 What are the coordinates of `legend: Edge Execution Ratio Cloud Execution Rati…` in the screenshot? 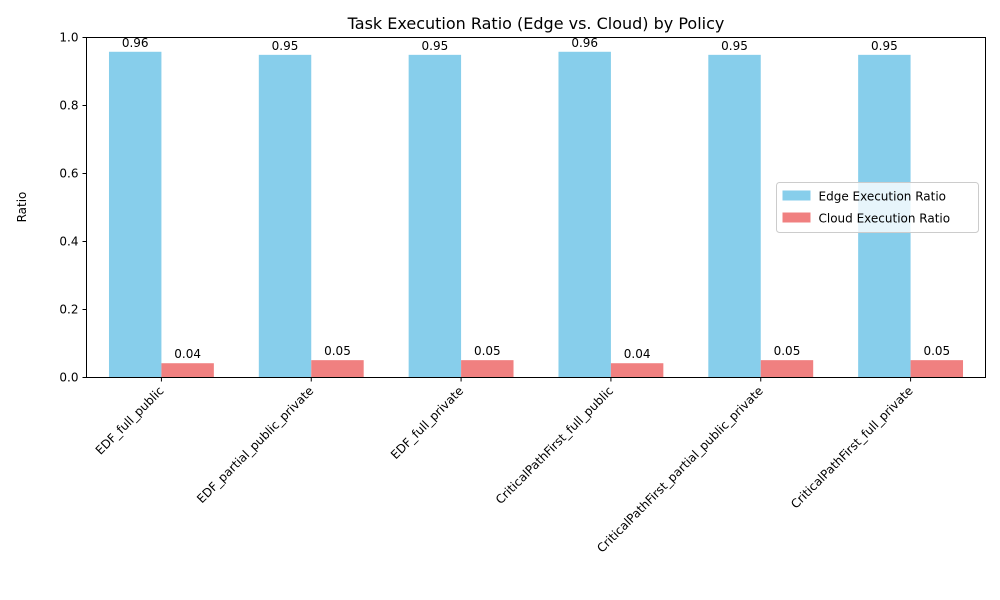 It's located at (877, 207).